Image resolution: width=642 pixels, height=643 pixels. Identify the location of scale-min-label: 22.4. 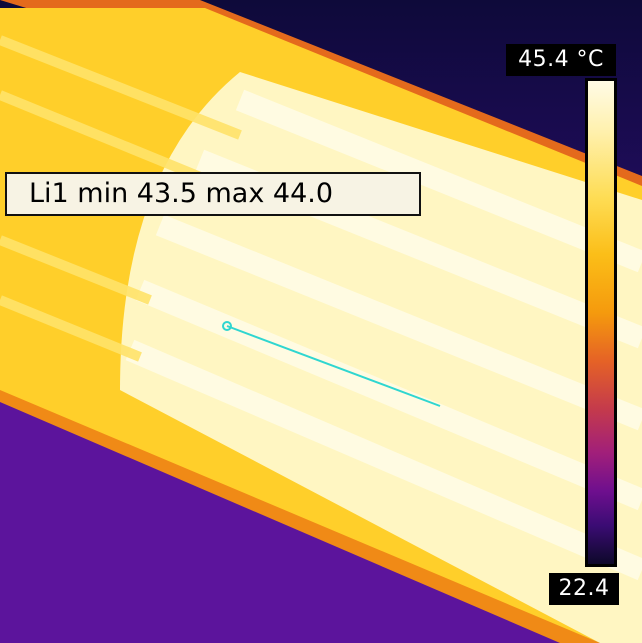
(584, 589).